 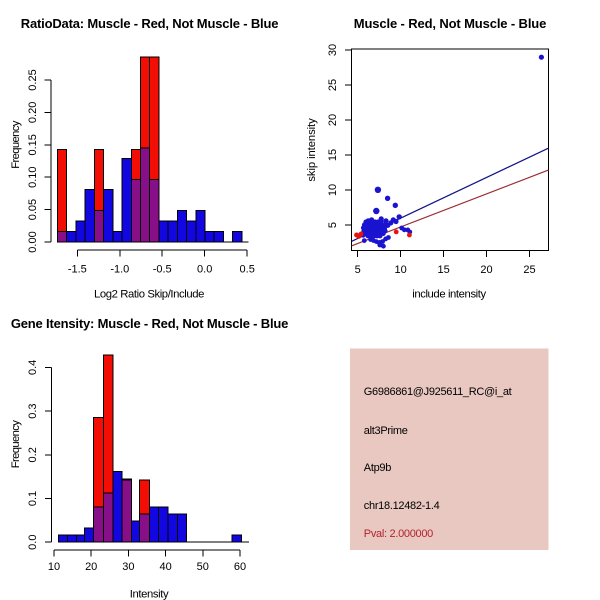 I want to click on svg-text: Pval: 2.000000, so click(x=398, y=534).